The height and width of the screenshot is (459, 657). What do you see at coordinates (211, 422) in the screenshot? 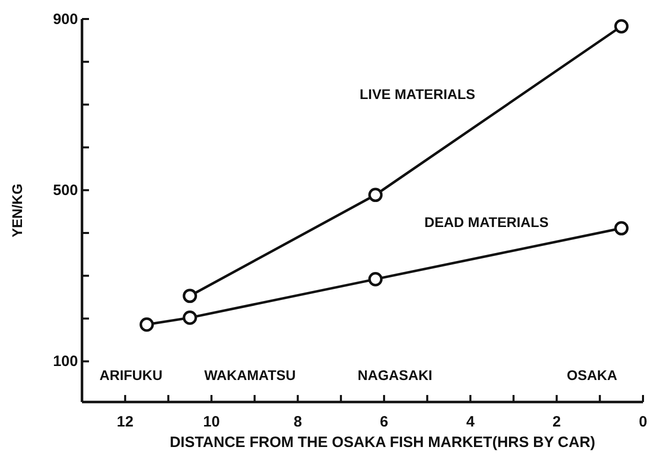
I see `x-tick-label: 10` at bounding box center [211, 422].